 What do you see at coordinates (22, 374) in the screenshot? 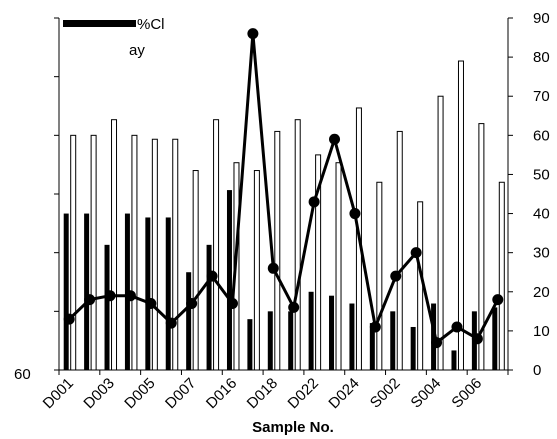
I see `left-axis-bottom-label: 60` at bounding box center [22, 374].